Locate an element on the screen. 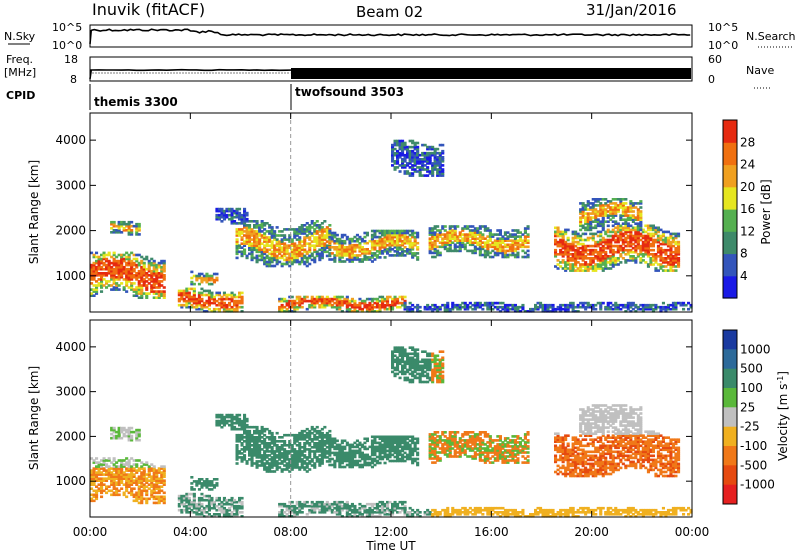 The width and height of the screenshot is (800, 554). nsearch-tick-bottom: 10^0 is located at coordinates (723, 45).